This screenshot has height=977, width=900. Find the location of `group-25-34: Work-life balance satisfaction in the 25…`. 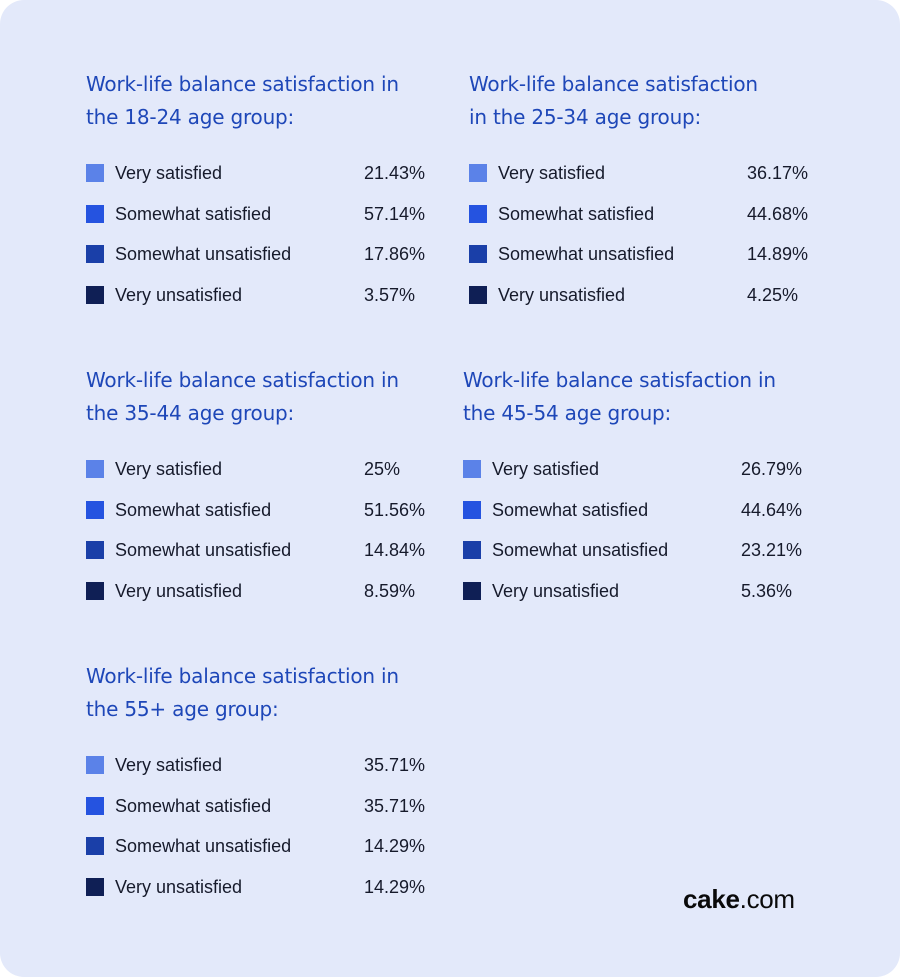

group-25-34: Work-life balance satisfaction in the 25… is located at coordinates (644, 197).